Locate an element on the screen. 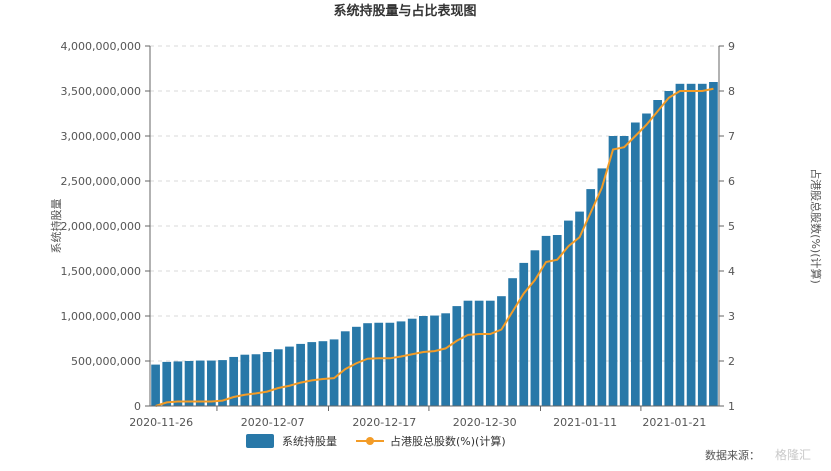  legend-line-marker is located at coordinates (370, 441).